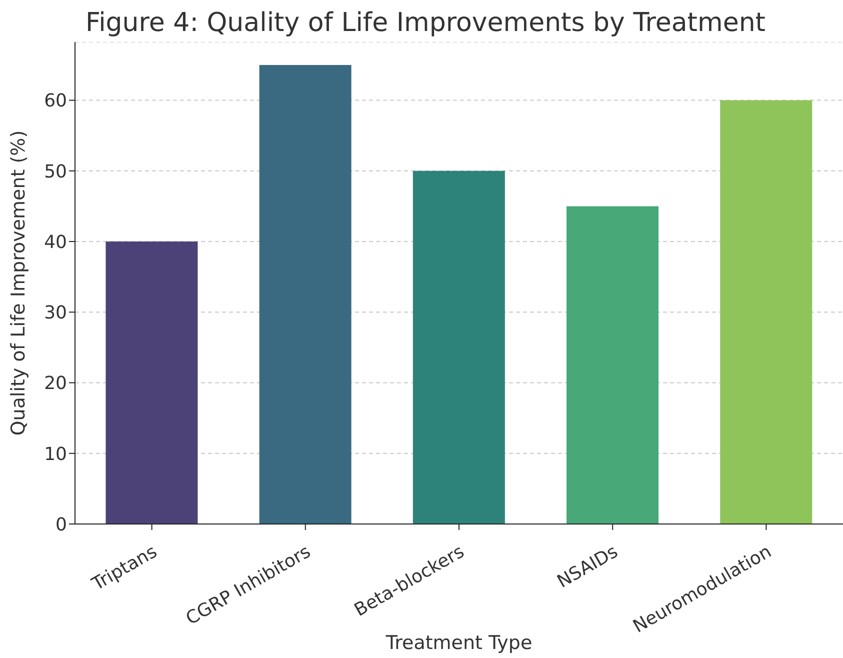 The image size is (843, 658). I want to click on y-tick-label: 10, so click(55, 454).